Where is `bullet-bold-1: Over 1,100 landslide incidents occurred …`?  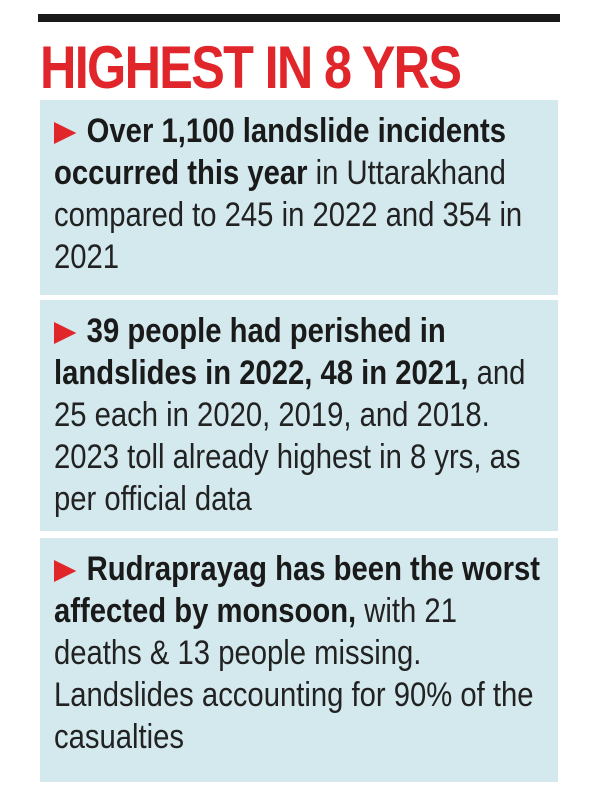
bullet-bold-1: Over 1,100 landslide incidents occurred … is located at coordinates (280, 152).